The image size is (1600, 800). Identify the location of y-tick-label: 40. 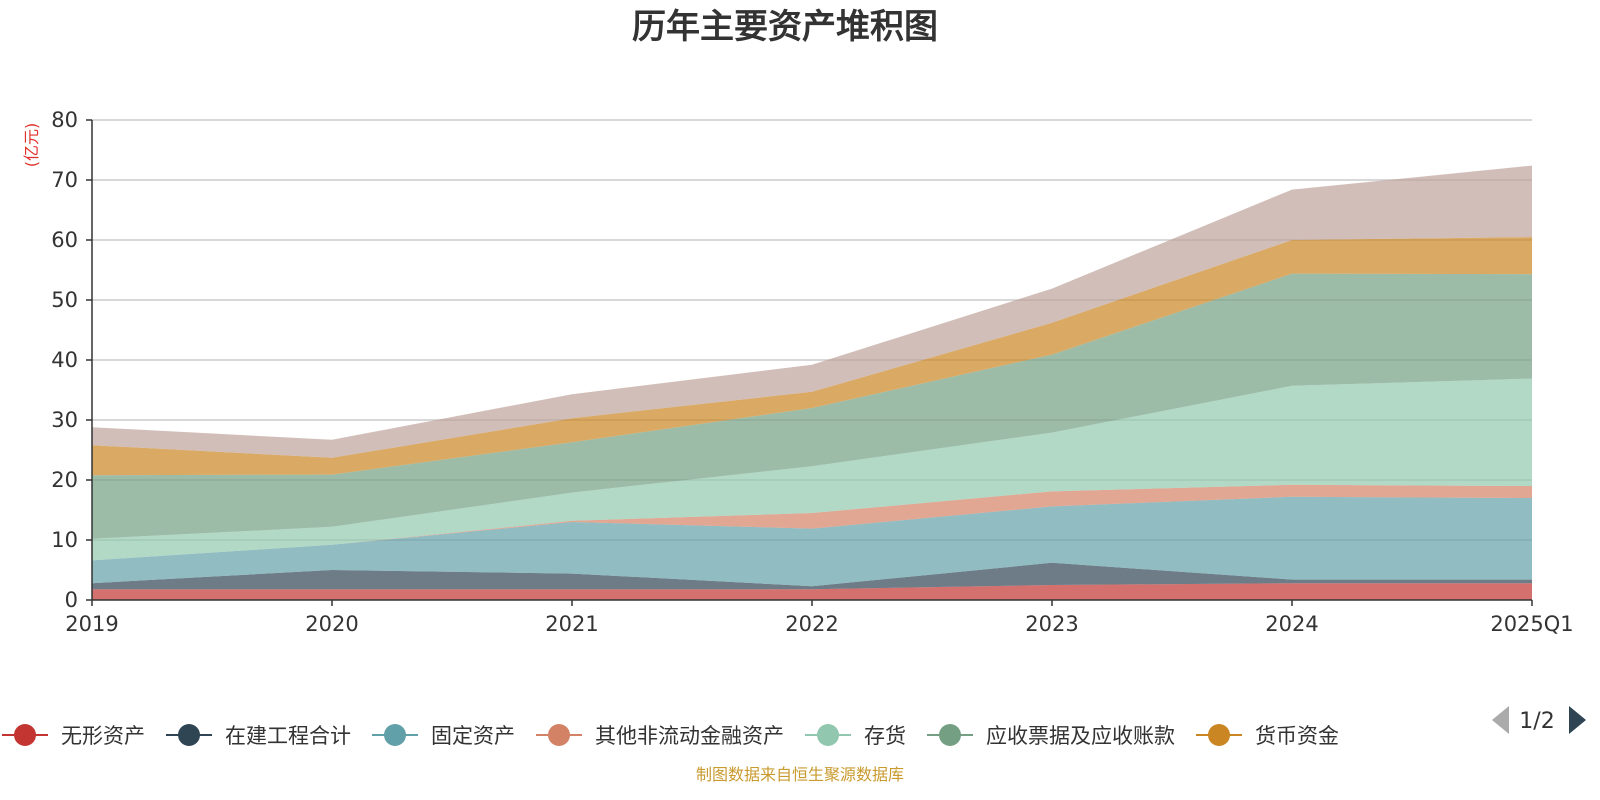
(64, 360).